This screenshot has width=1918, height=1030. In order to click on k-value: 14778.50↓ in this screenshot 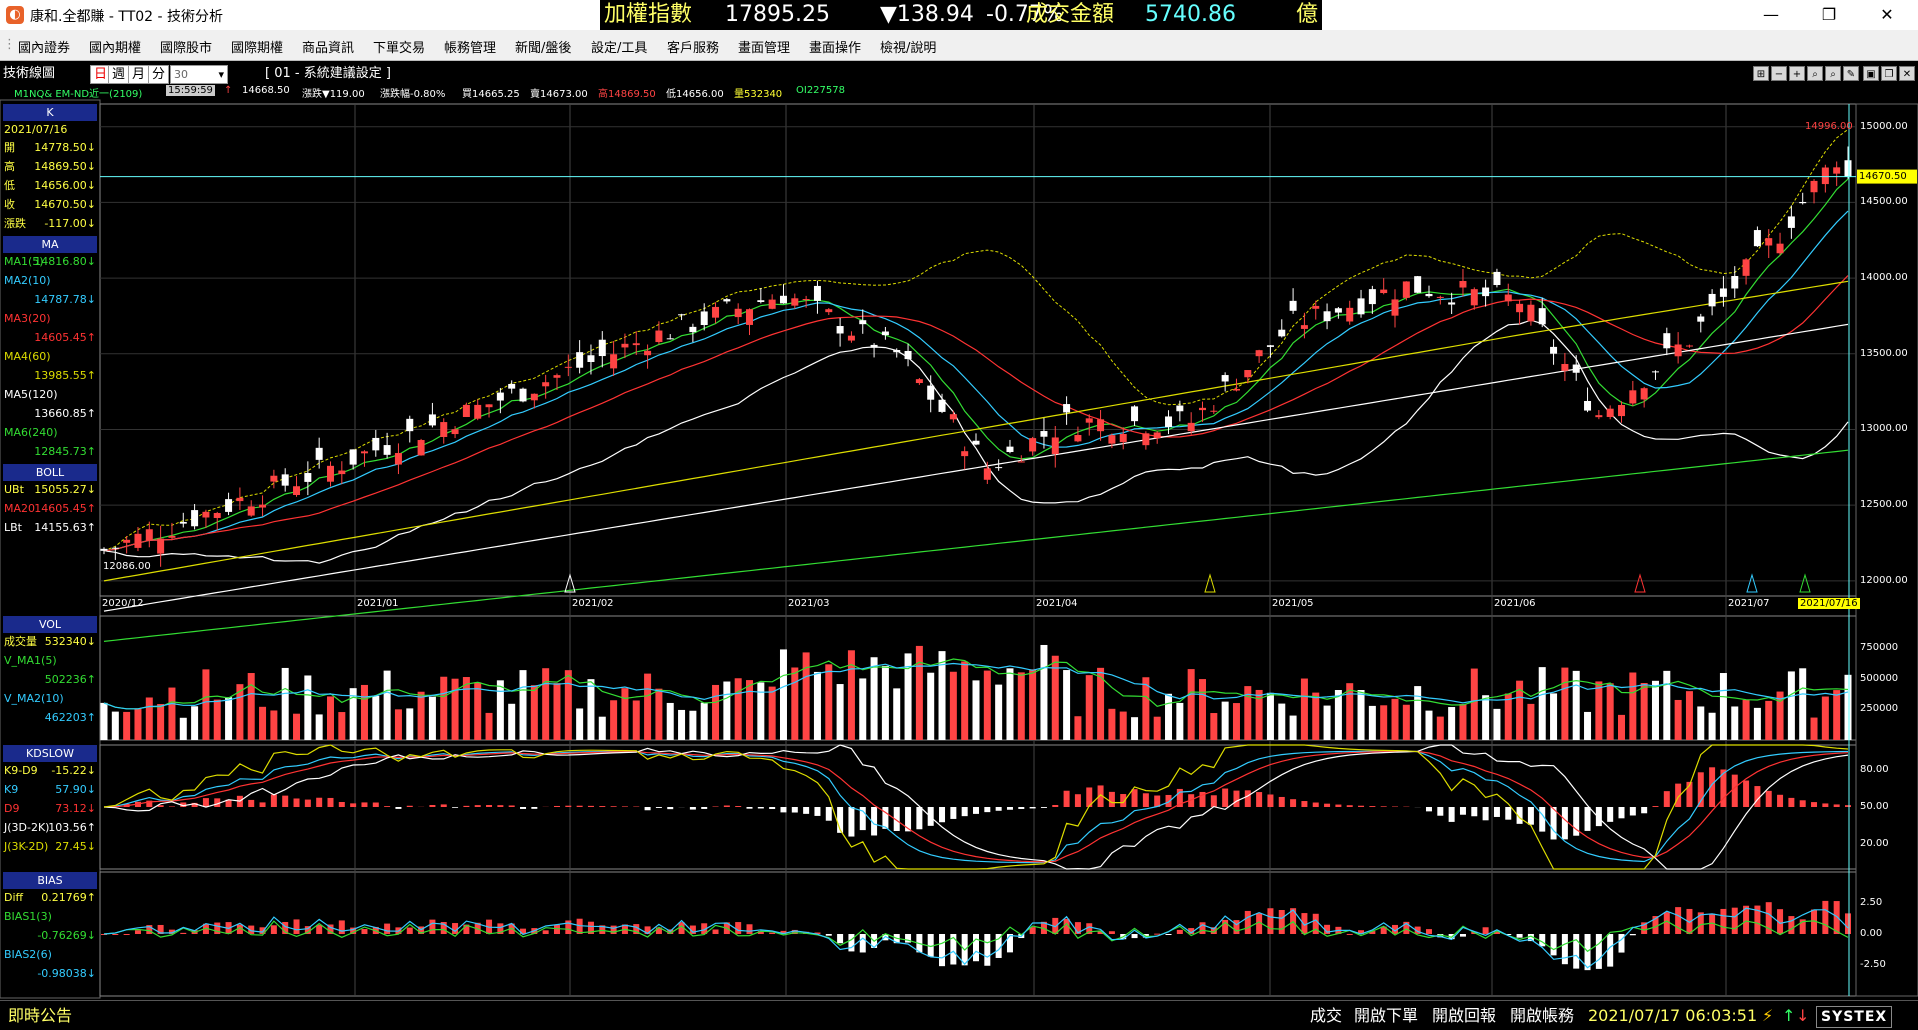, I will do `click(65, 148)`.